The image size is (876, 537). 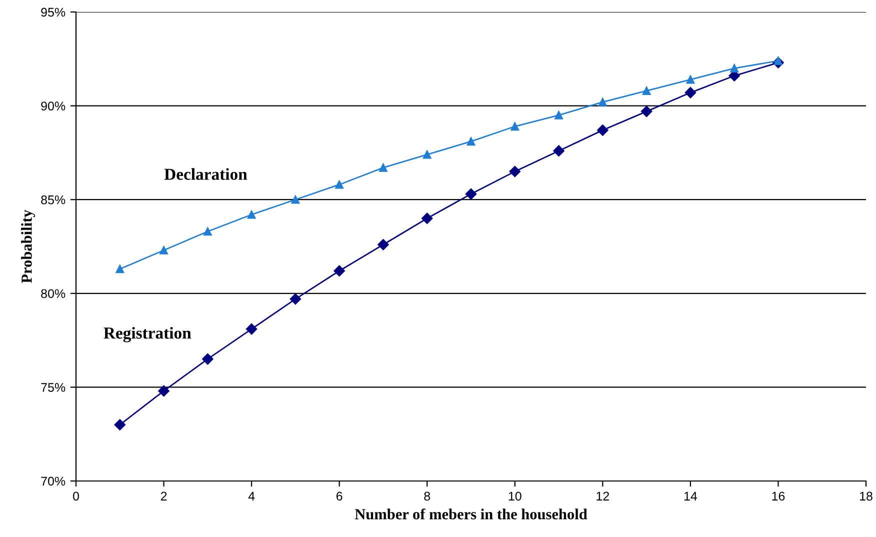 What do you see at coordinates (76, 496) in the screenshot?
I see `x-tick-label: 0` at bounding box center [76, 496].